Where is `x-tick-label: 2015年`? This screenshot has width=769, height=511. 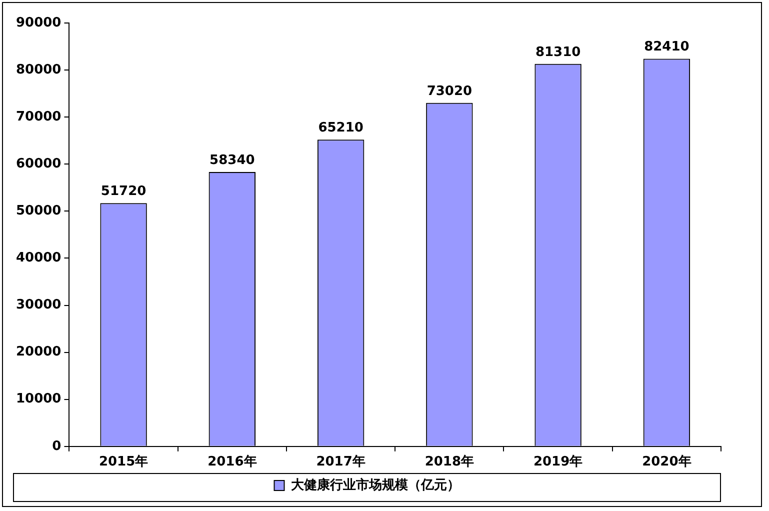 x-tick-label: 2015年 is located at coordinates (123, 462).